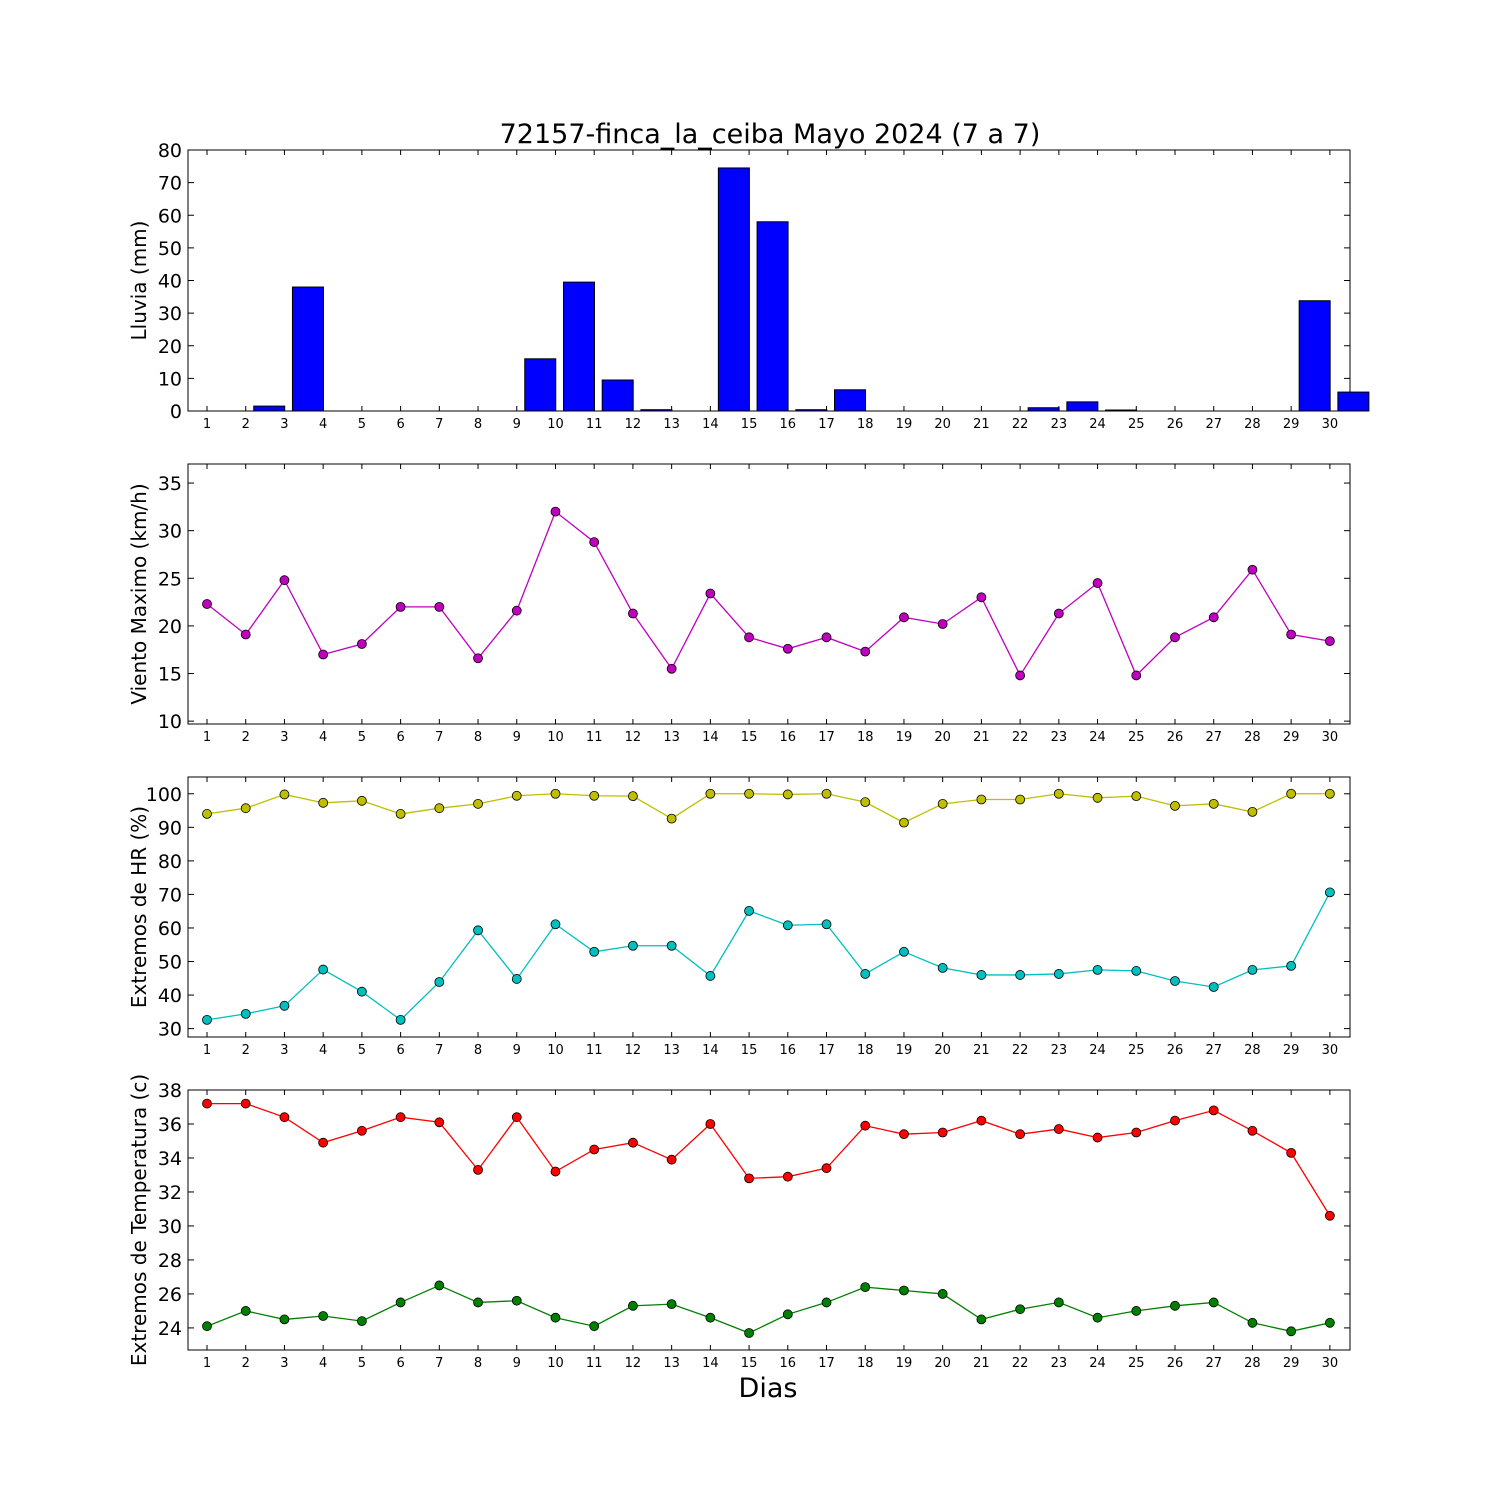 Image resolution: width=1500 pixels, height=1500 pixels. I want to click on y-tick-label: 90, so click(170, 828).